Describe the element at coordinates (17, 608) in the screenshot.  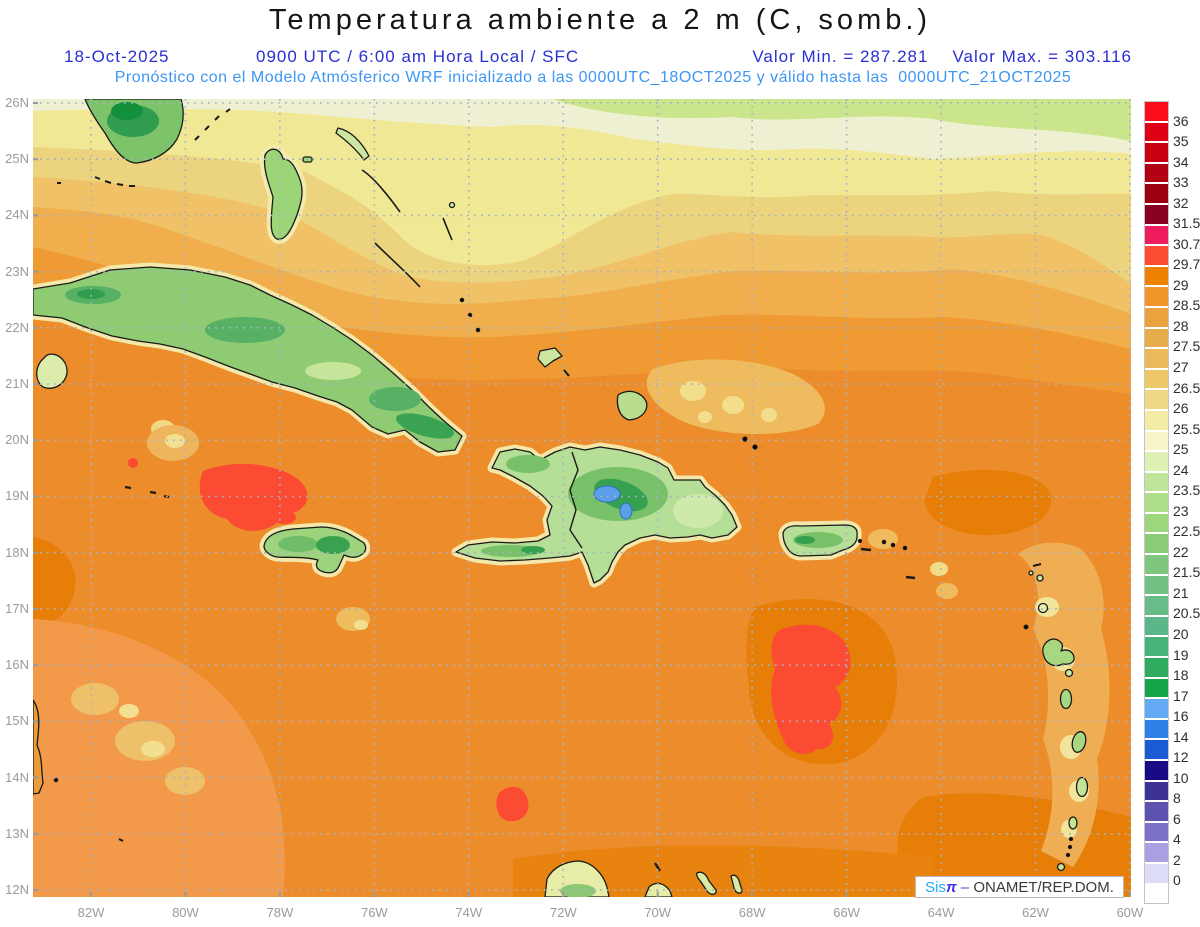
I see `lat-label-17N: 17N` at that location.